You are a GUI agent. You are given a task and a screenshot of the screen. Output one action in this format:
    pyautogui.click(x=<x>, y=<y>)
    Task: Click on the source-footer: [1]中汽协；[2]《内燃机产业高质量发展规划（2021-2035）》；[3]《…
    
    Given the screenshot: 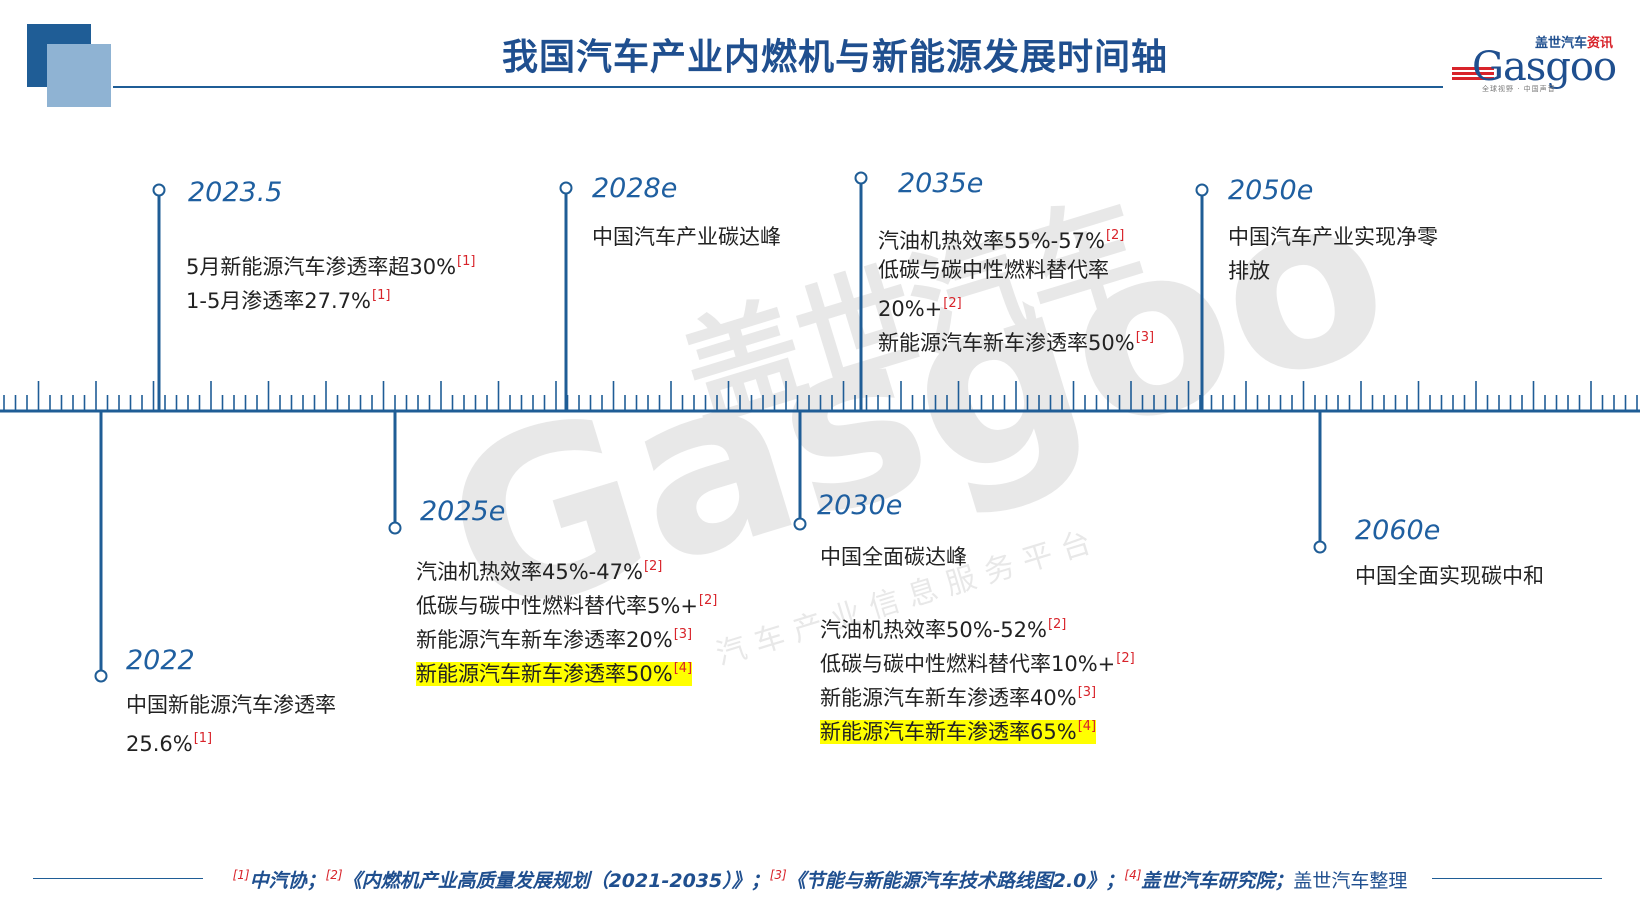 What is the action you would take?
    pyautogui.click(x=820, y=880)
    